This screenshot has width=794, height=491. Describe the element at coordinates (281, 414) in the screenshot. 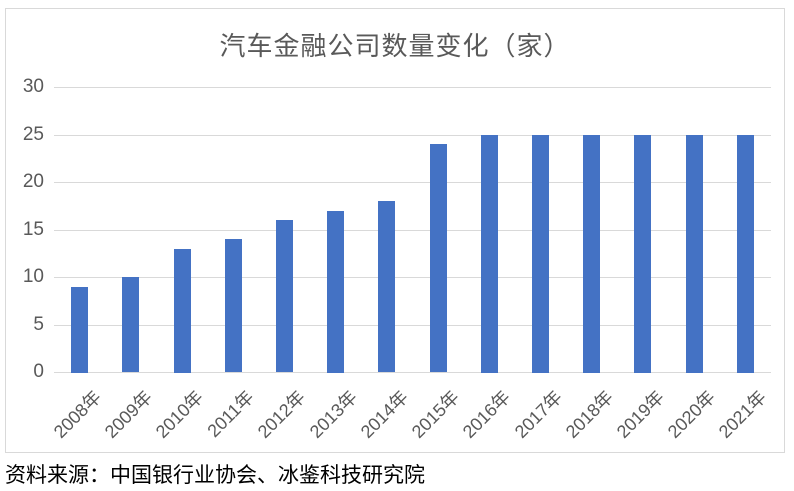

I see `x-tick-label: 2012年` at that location.